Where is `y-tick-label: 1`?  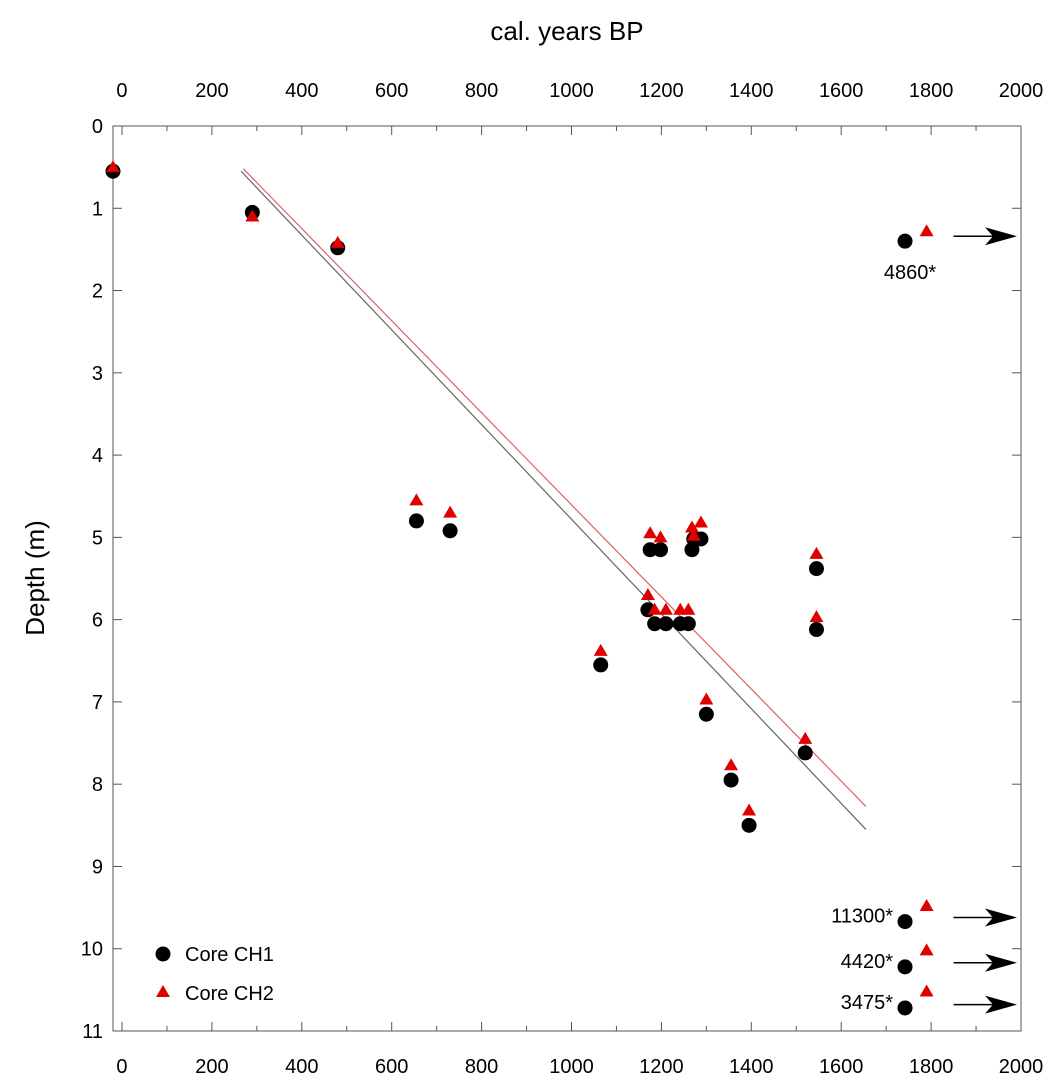
y-tick-label: 1 is located at coordinates (97, 209).